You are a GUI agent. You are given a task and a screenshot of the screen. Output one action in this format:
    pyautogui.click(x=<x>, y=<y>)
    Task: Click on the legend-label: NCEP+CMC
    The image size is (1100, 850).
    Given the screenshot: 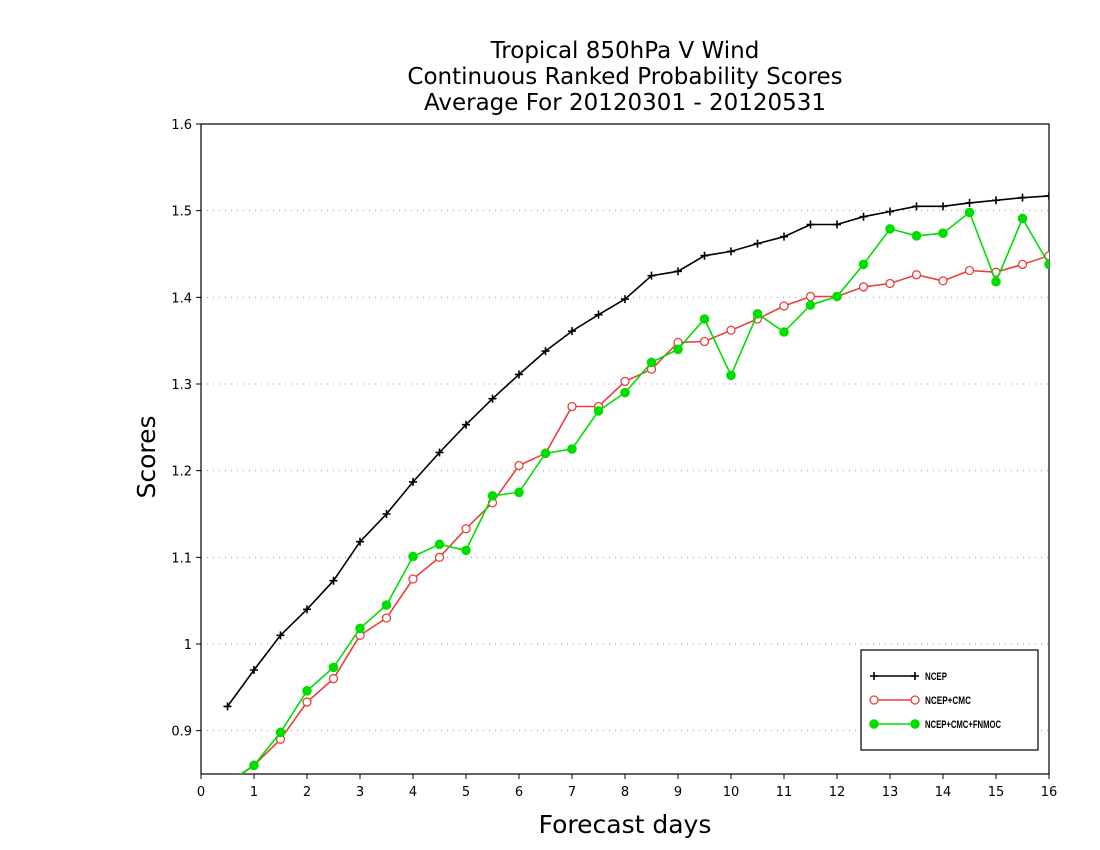 What is the action you would take?
    pyautogui.click(x=948, y=701)
    